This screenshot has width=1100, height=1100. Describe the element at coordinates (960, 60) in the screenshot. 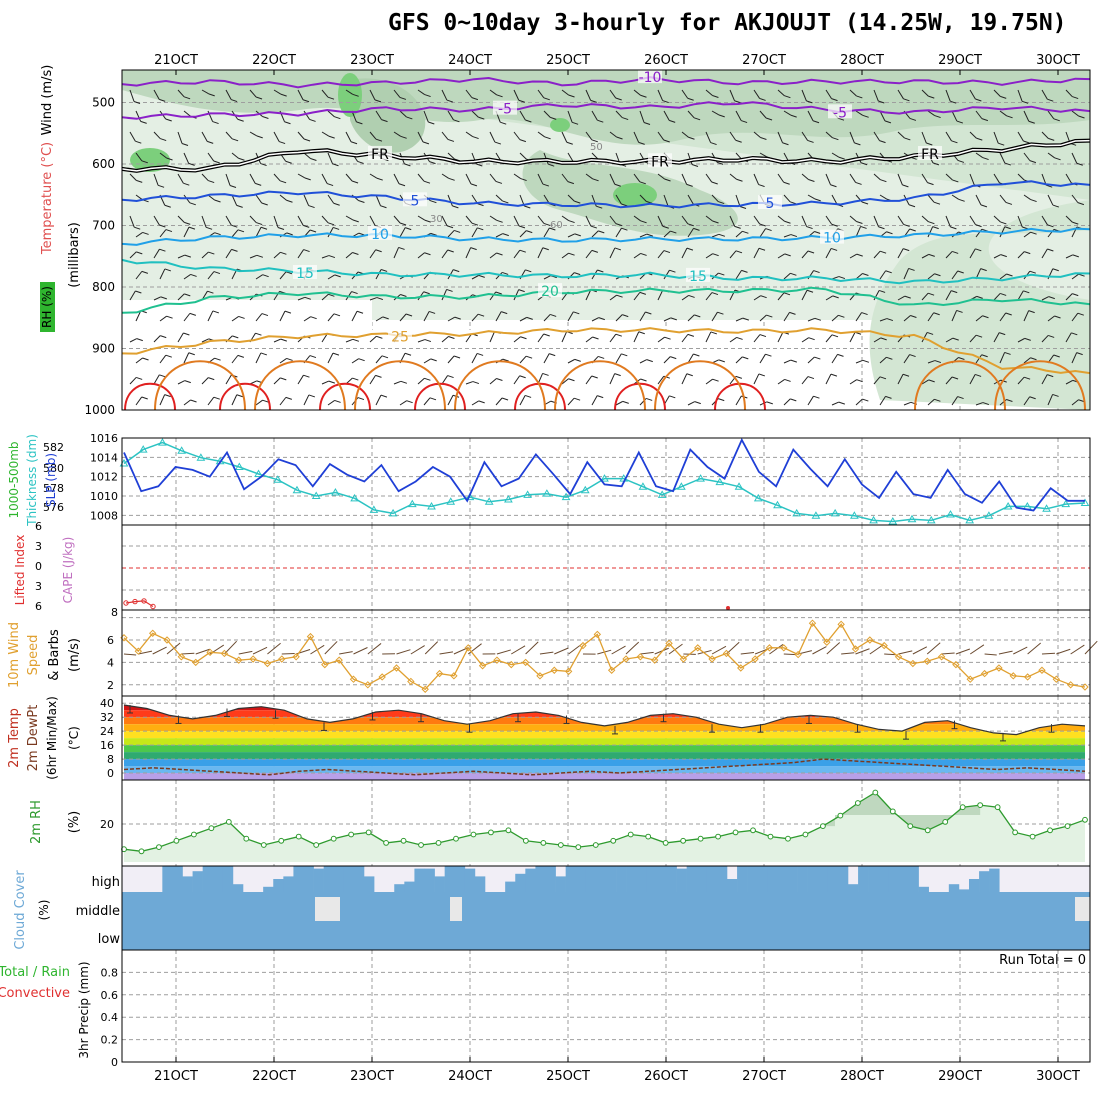

I see `x-tick-label-top: 29OCT` at that location.